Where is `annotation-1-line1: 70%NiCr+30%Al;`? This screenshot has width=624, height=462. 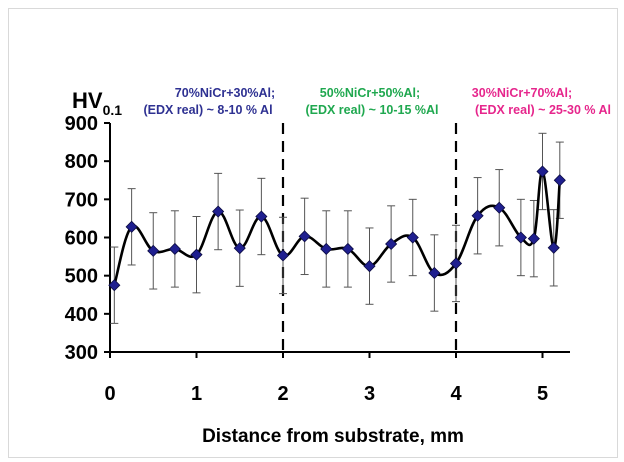
annotation-1-line1: 70%NiCr+30%Al; is located at coordinates (225, 93).